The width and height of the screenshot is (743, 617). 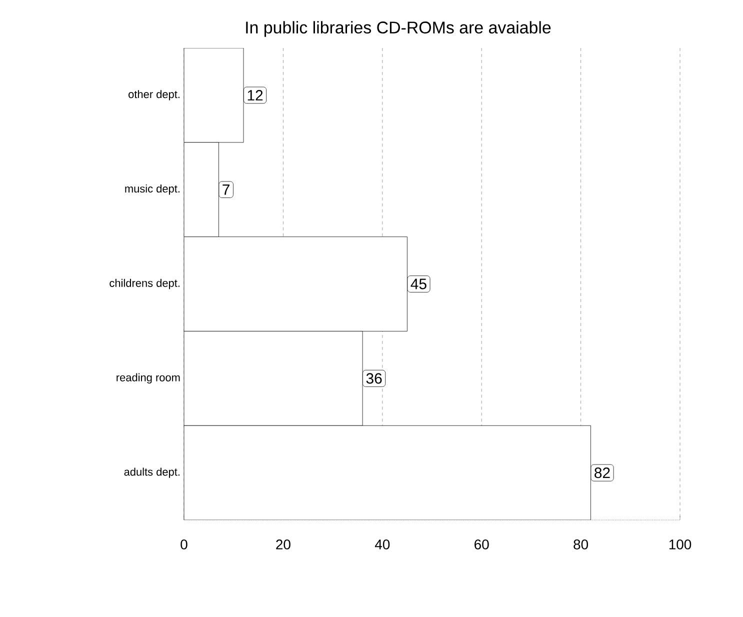 I want to click on data-label: 7, so click(x=226, y=189).